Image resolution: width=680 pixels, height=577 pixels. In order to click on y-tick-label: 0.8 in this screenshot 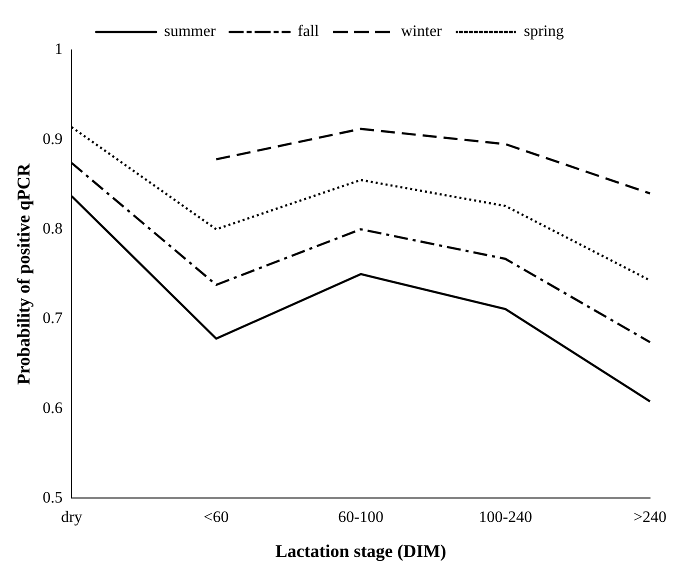, I will do `click(52, 229)`.